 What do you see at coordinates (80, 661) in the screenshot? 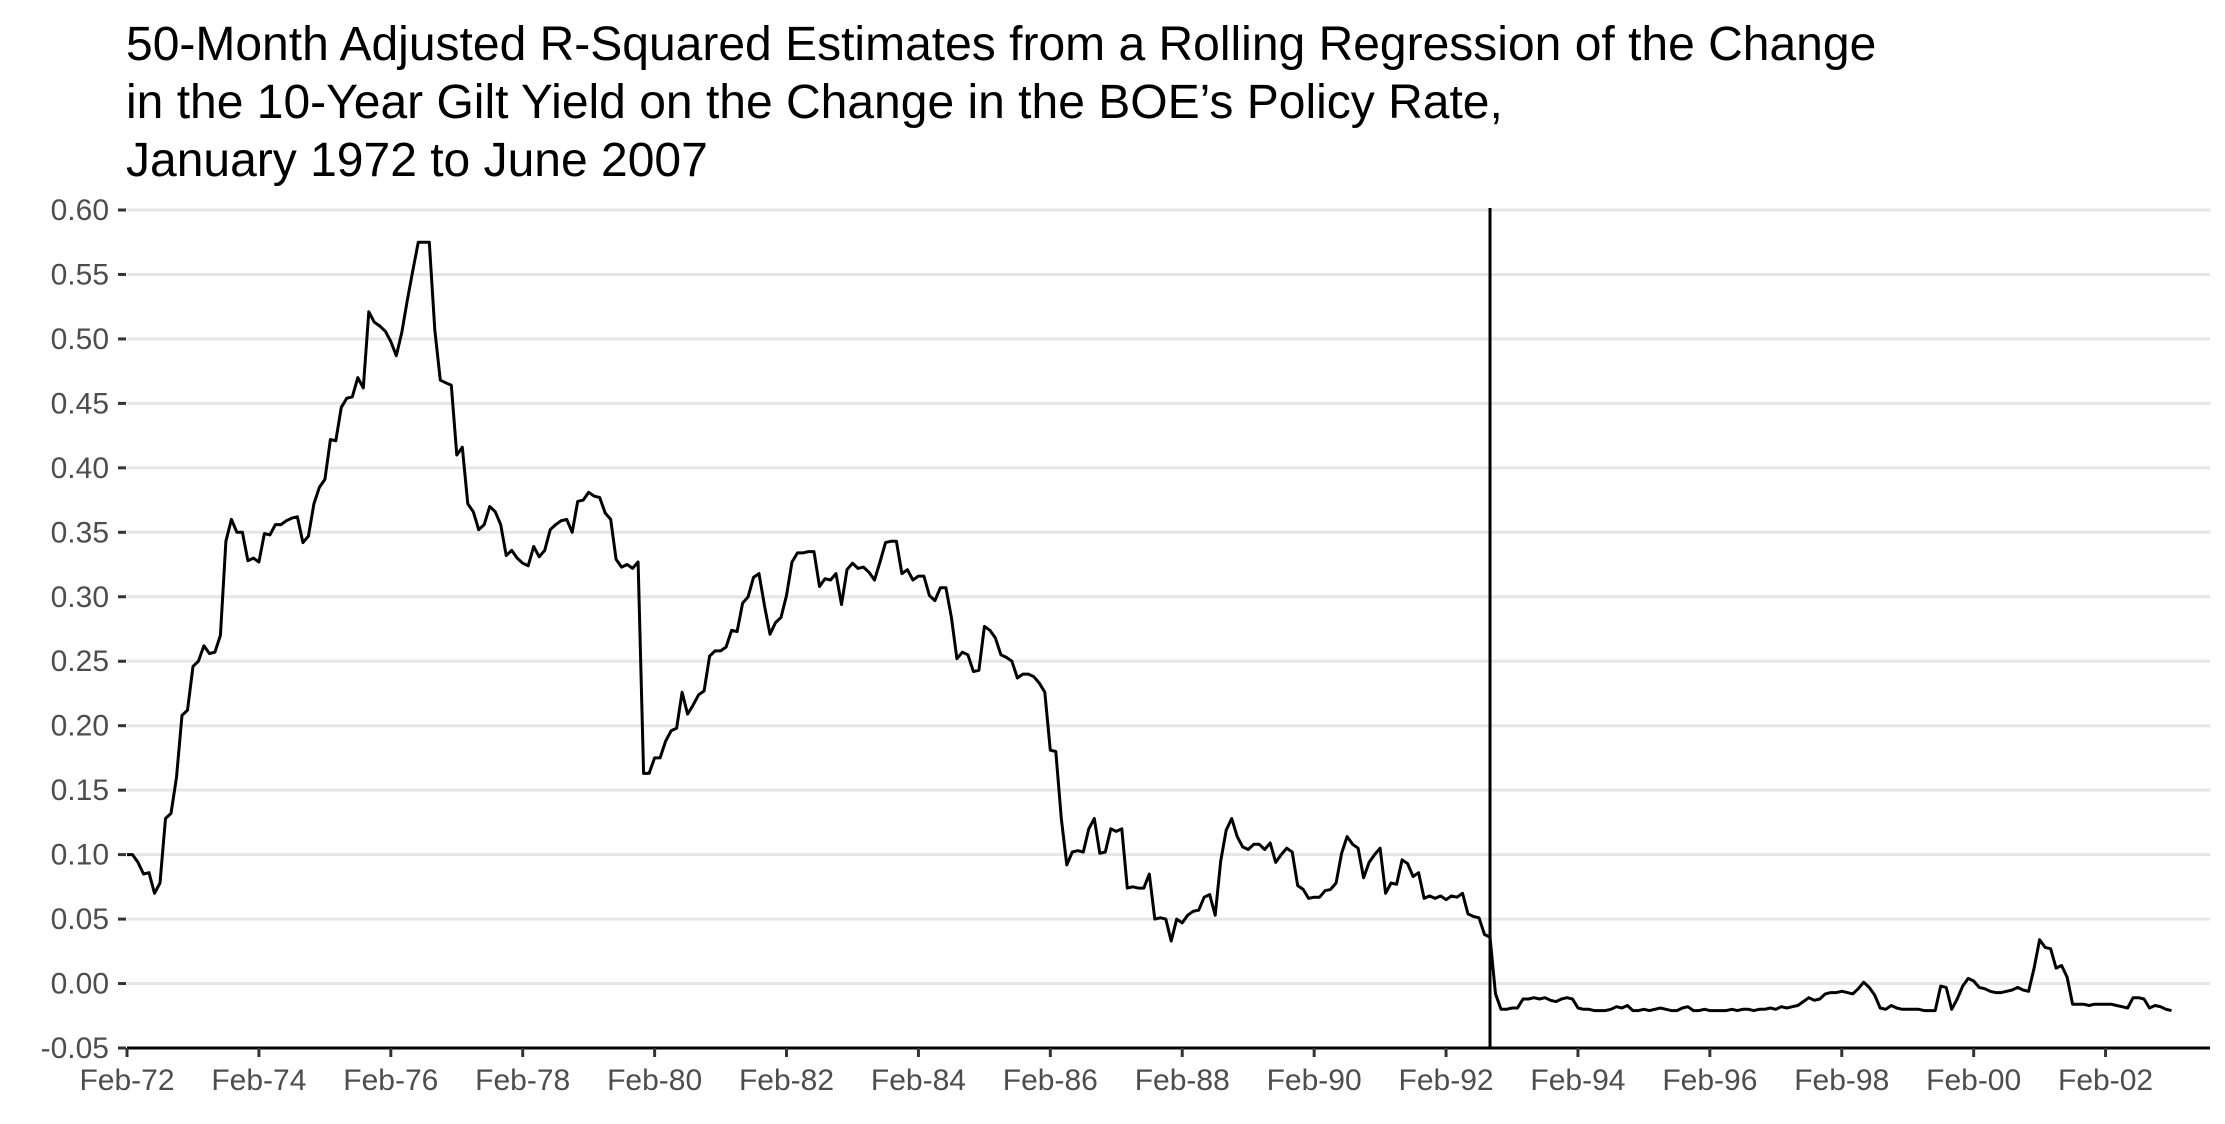
I see `y-tick-label: 0.25` at bounding box center [80, 661].